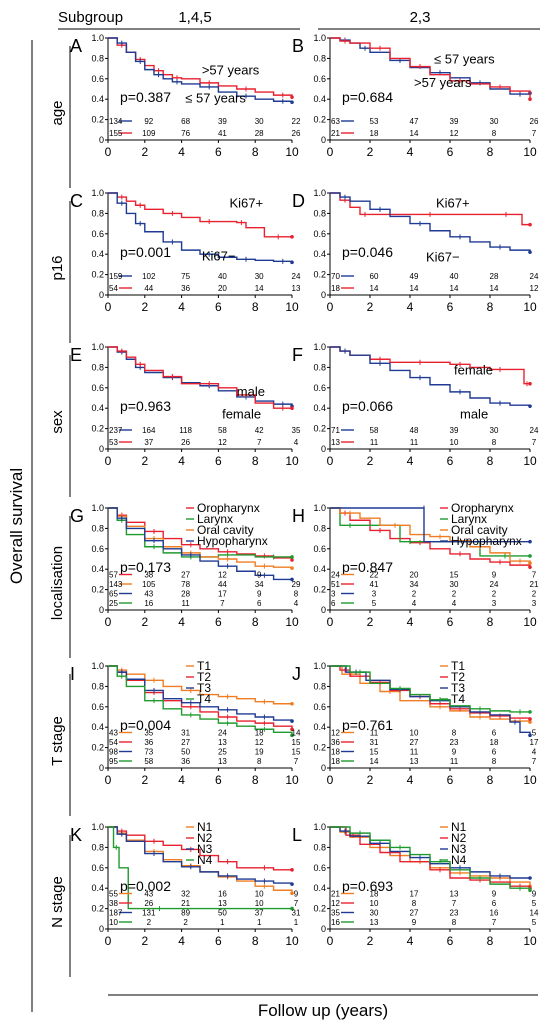 The width and height of the screenshot is (550, 1029). I want to click on risk-count: 31, so click(374, 742).